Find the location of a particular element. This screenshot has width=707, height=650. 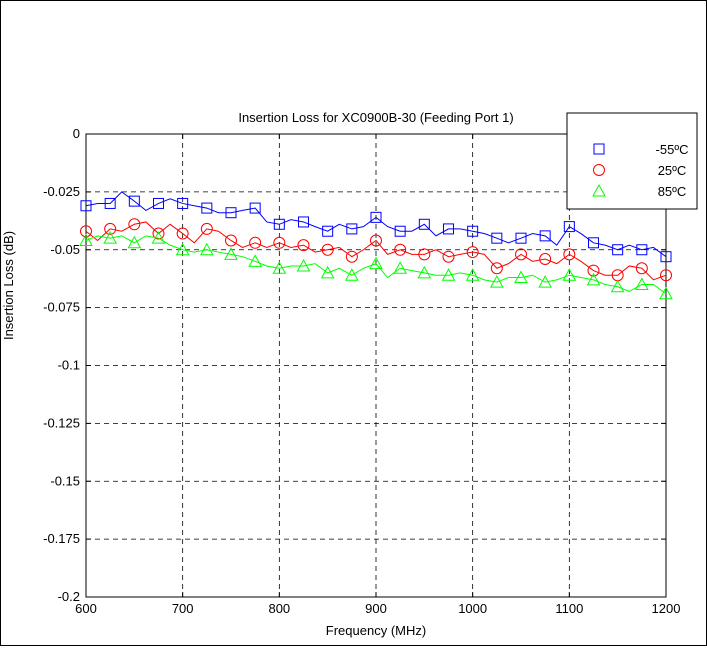

y-tick-label: -0.05 is located at coordinates (65, 249).